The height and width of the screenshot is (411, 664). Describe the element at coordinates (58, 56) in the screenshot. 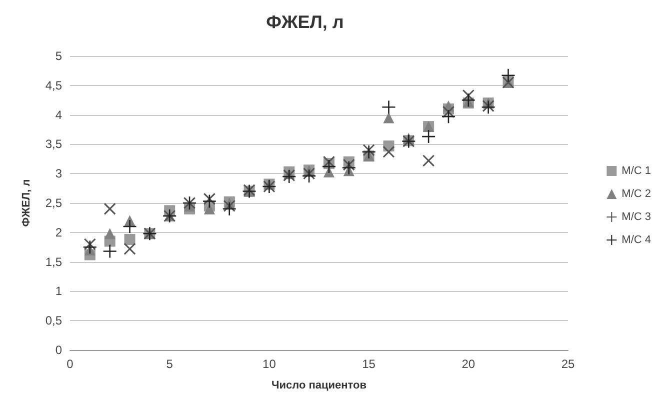

I see `y-tick-label: 5` at that location.